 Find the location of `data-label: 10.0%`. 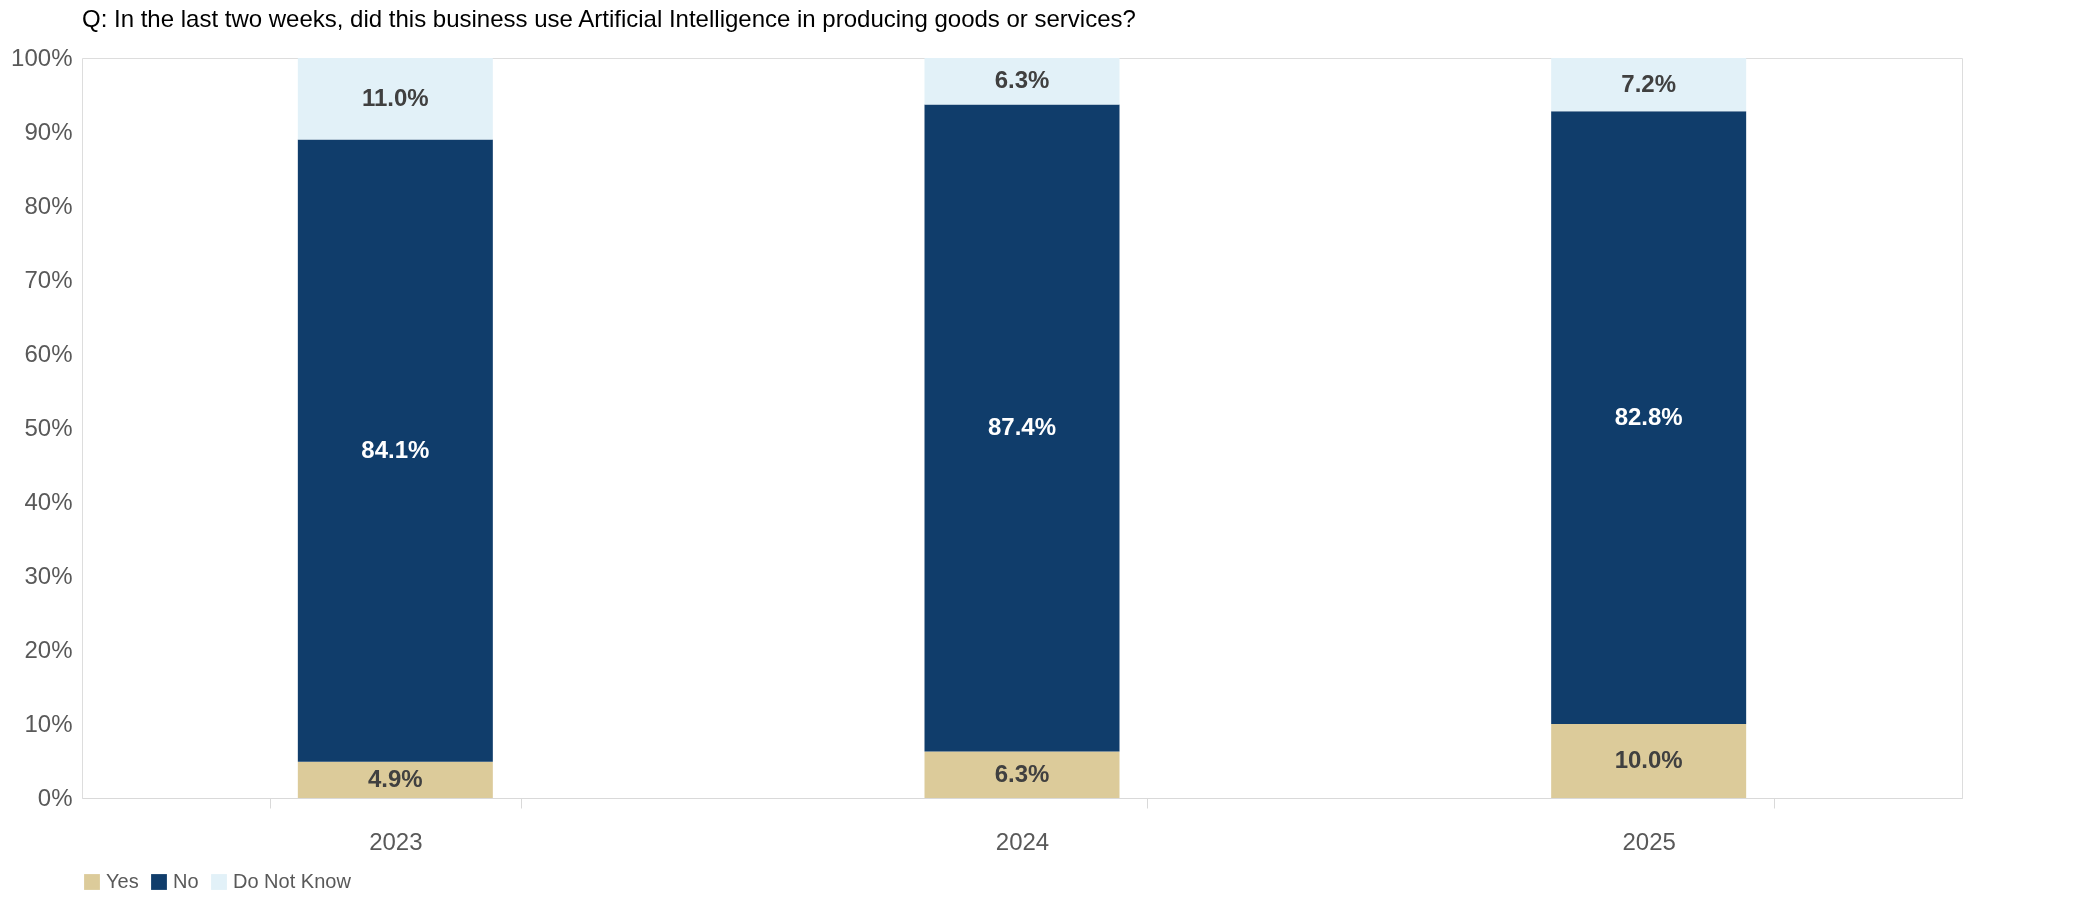

data-label: 10.0% is located at coordinates (1648, 759).